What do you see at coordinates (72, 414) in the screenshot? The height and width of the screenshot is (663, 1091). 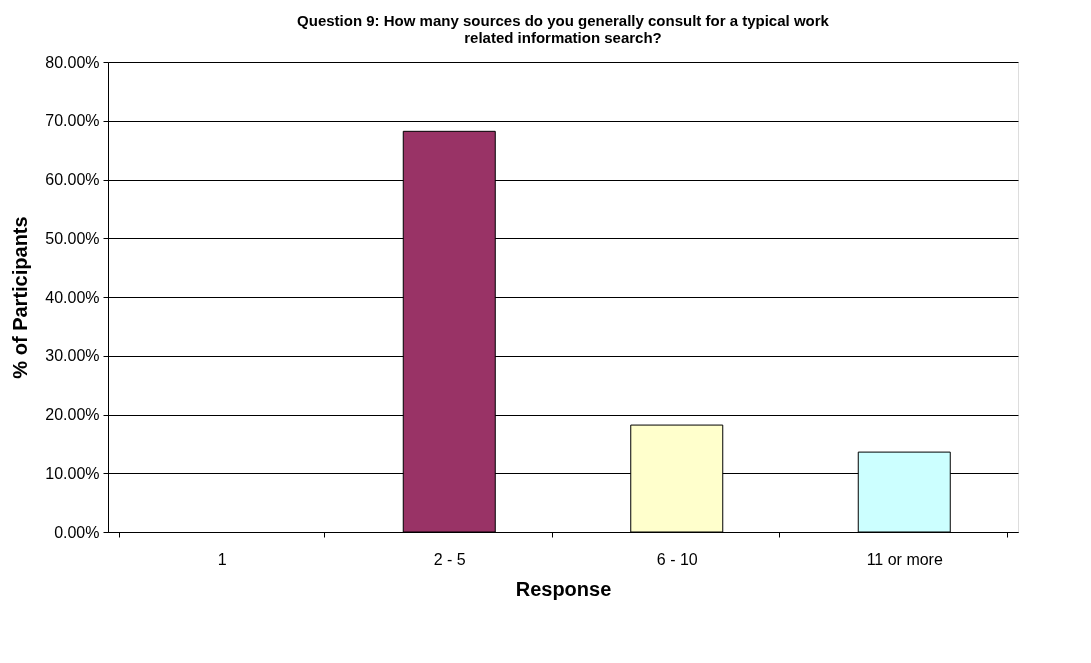 I see `y-tick-label: 20.00%` at bounding box center [72, 414].